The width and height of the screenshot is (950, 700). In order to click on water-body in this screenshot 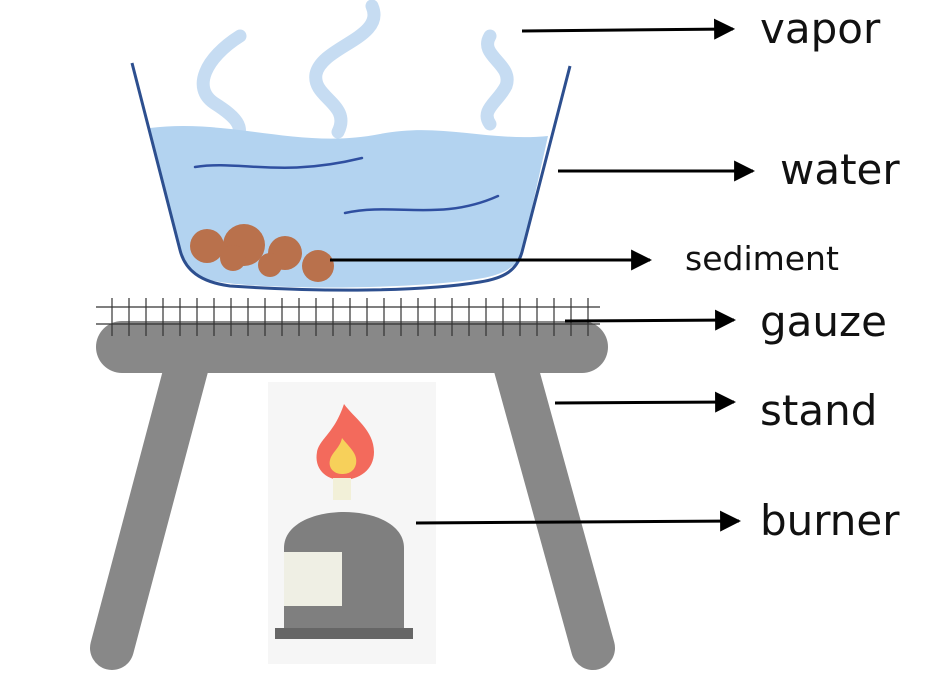, I will do `click(349, 207)`.